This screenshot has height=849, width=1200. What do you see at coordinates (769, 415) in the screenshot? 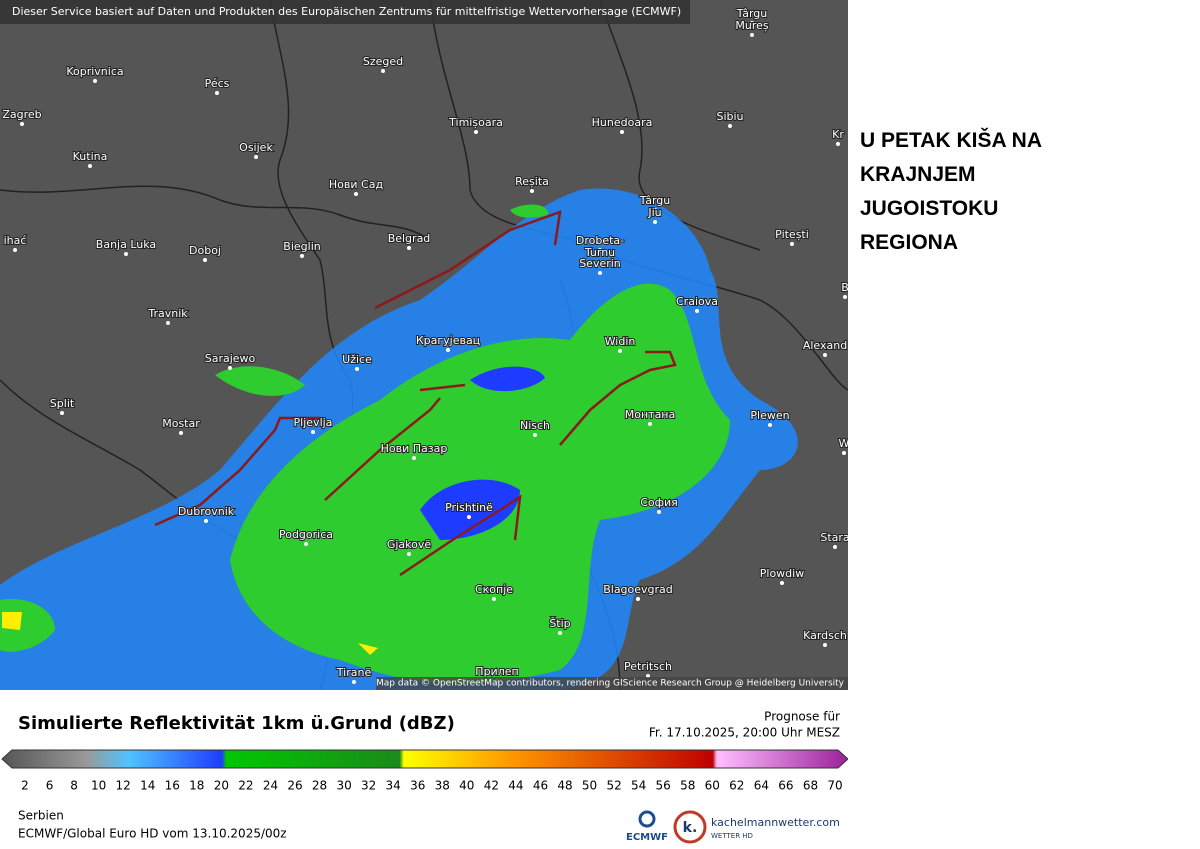
I see `city-label: Plewen` at bounding box center [769, 415].